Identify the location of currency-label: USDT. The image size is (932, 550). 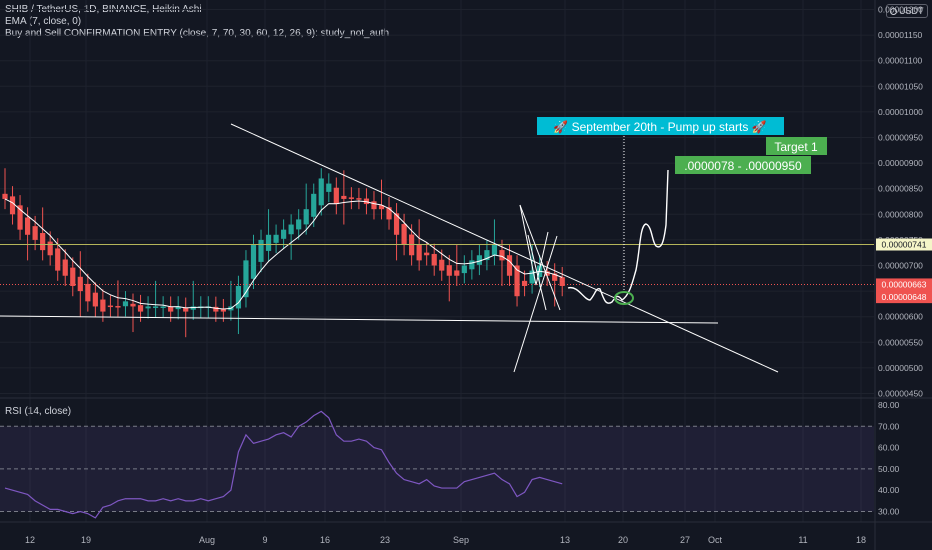
(911, 11).